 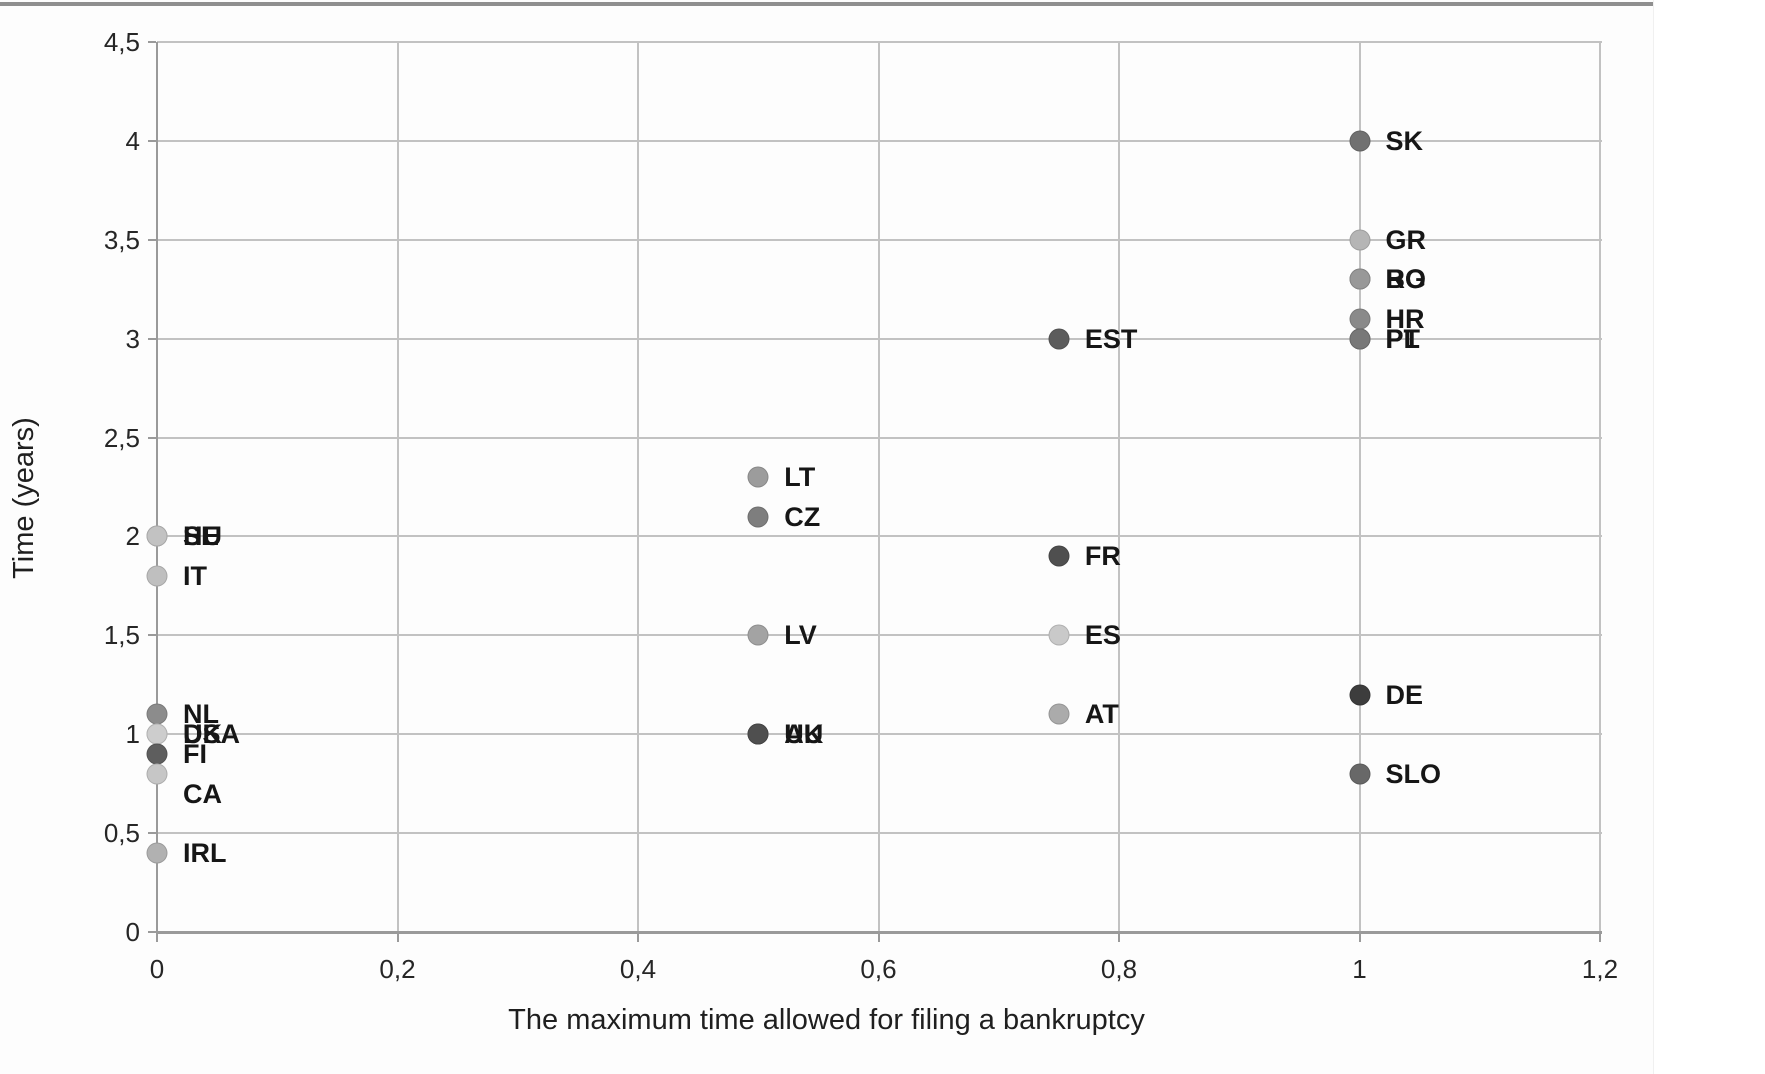 I want to click on point-label-BG: BG, so click(x=1406, y=279).